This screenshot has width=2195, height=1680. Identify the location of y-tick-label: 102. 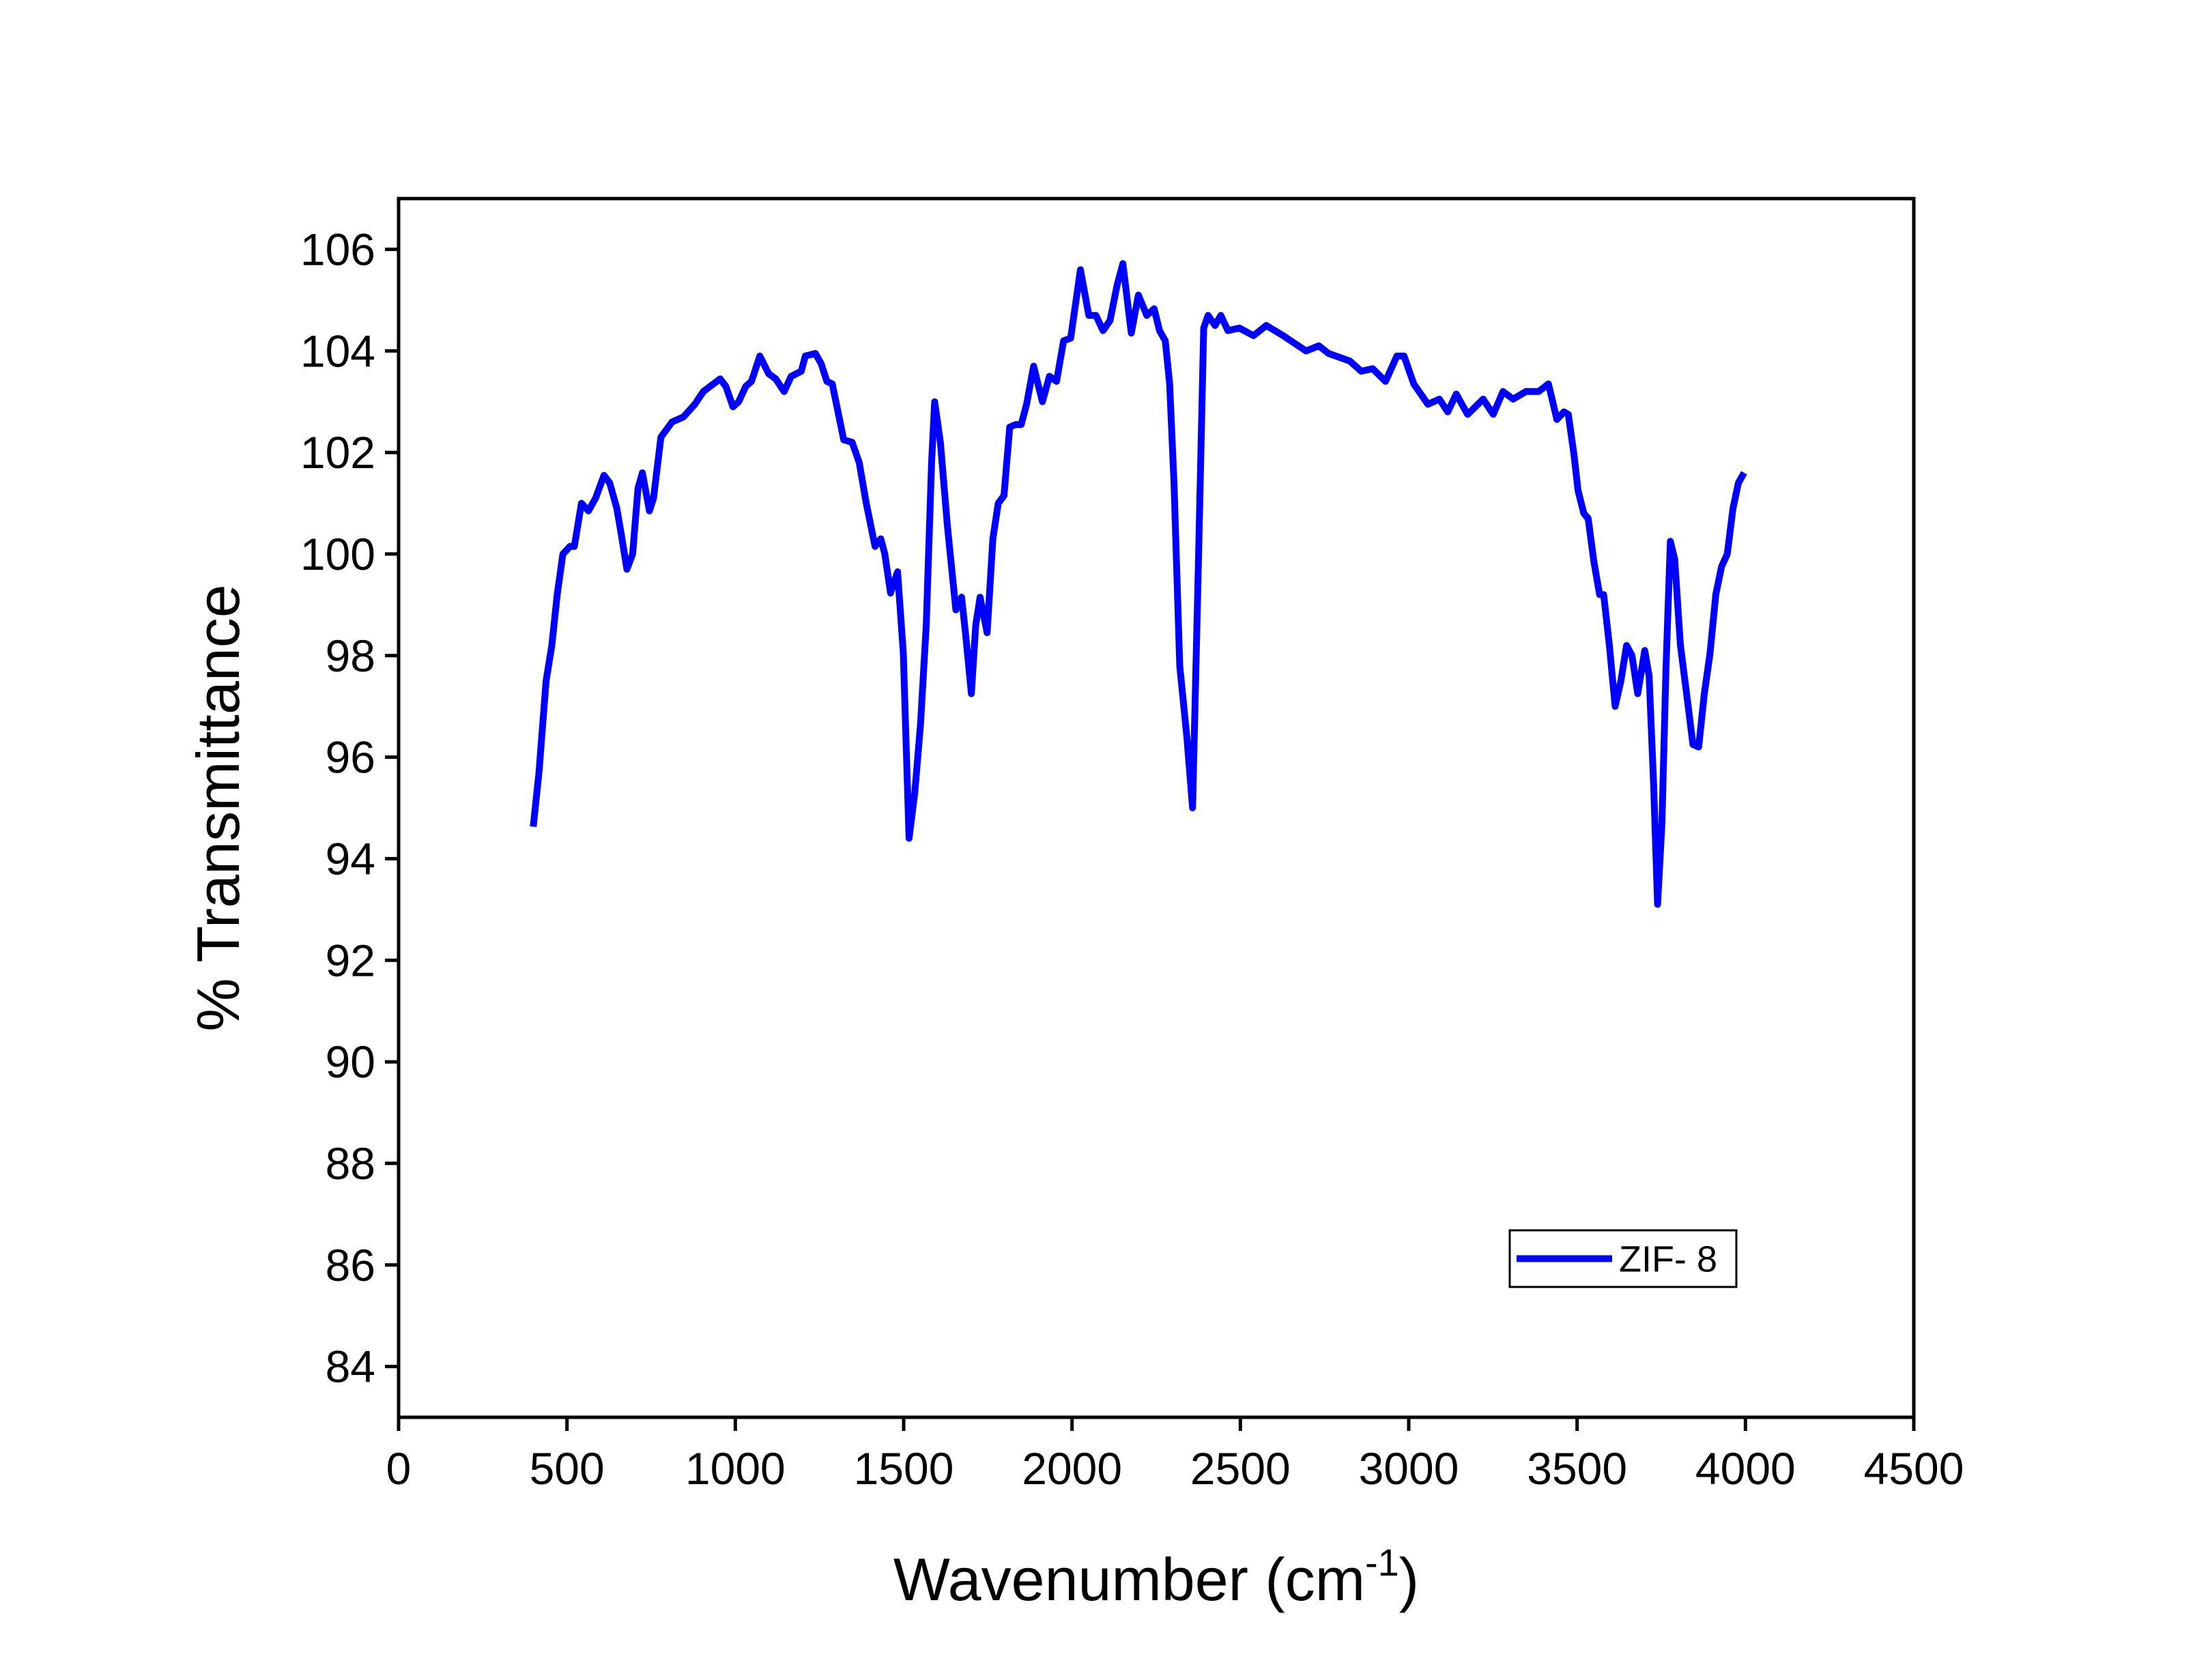
(337, 452).